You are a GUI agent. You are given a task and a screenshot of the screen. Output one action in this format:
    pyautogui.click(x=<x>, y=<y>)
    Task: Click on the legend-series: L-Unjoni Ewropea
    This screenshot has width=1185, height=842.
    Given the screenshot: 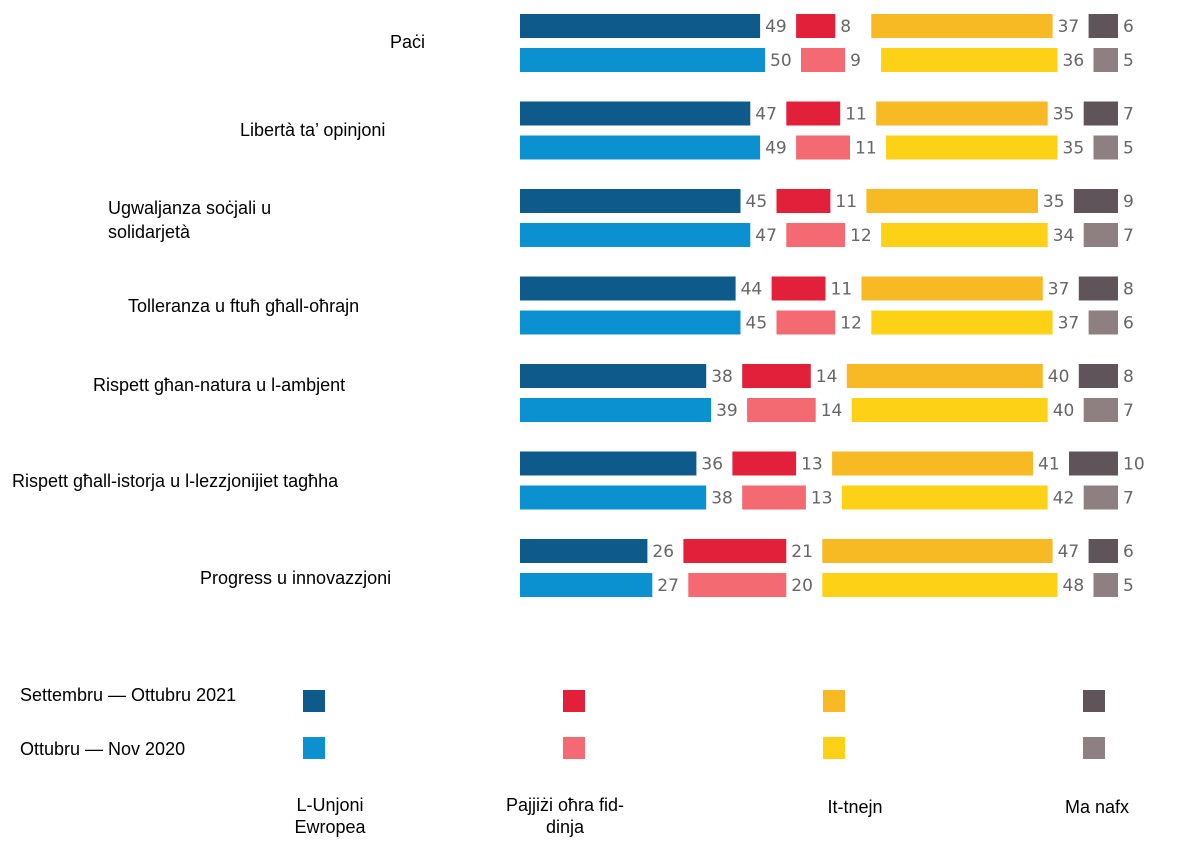 What is the action you would take?
    pyautogui.click(x=330, y=816)
    